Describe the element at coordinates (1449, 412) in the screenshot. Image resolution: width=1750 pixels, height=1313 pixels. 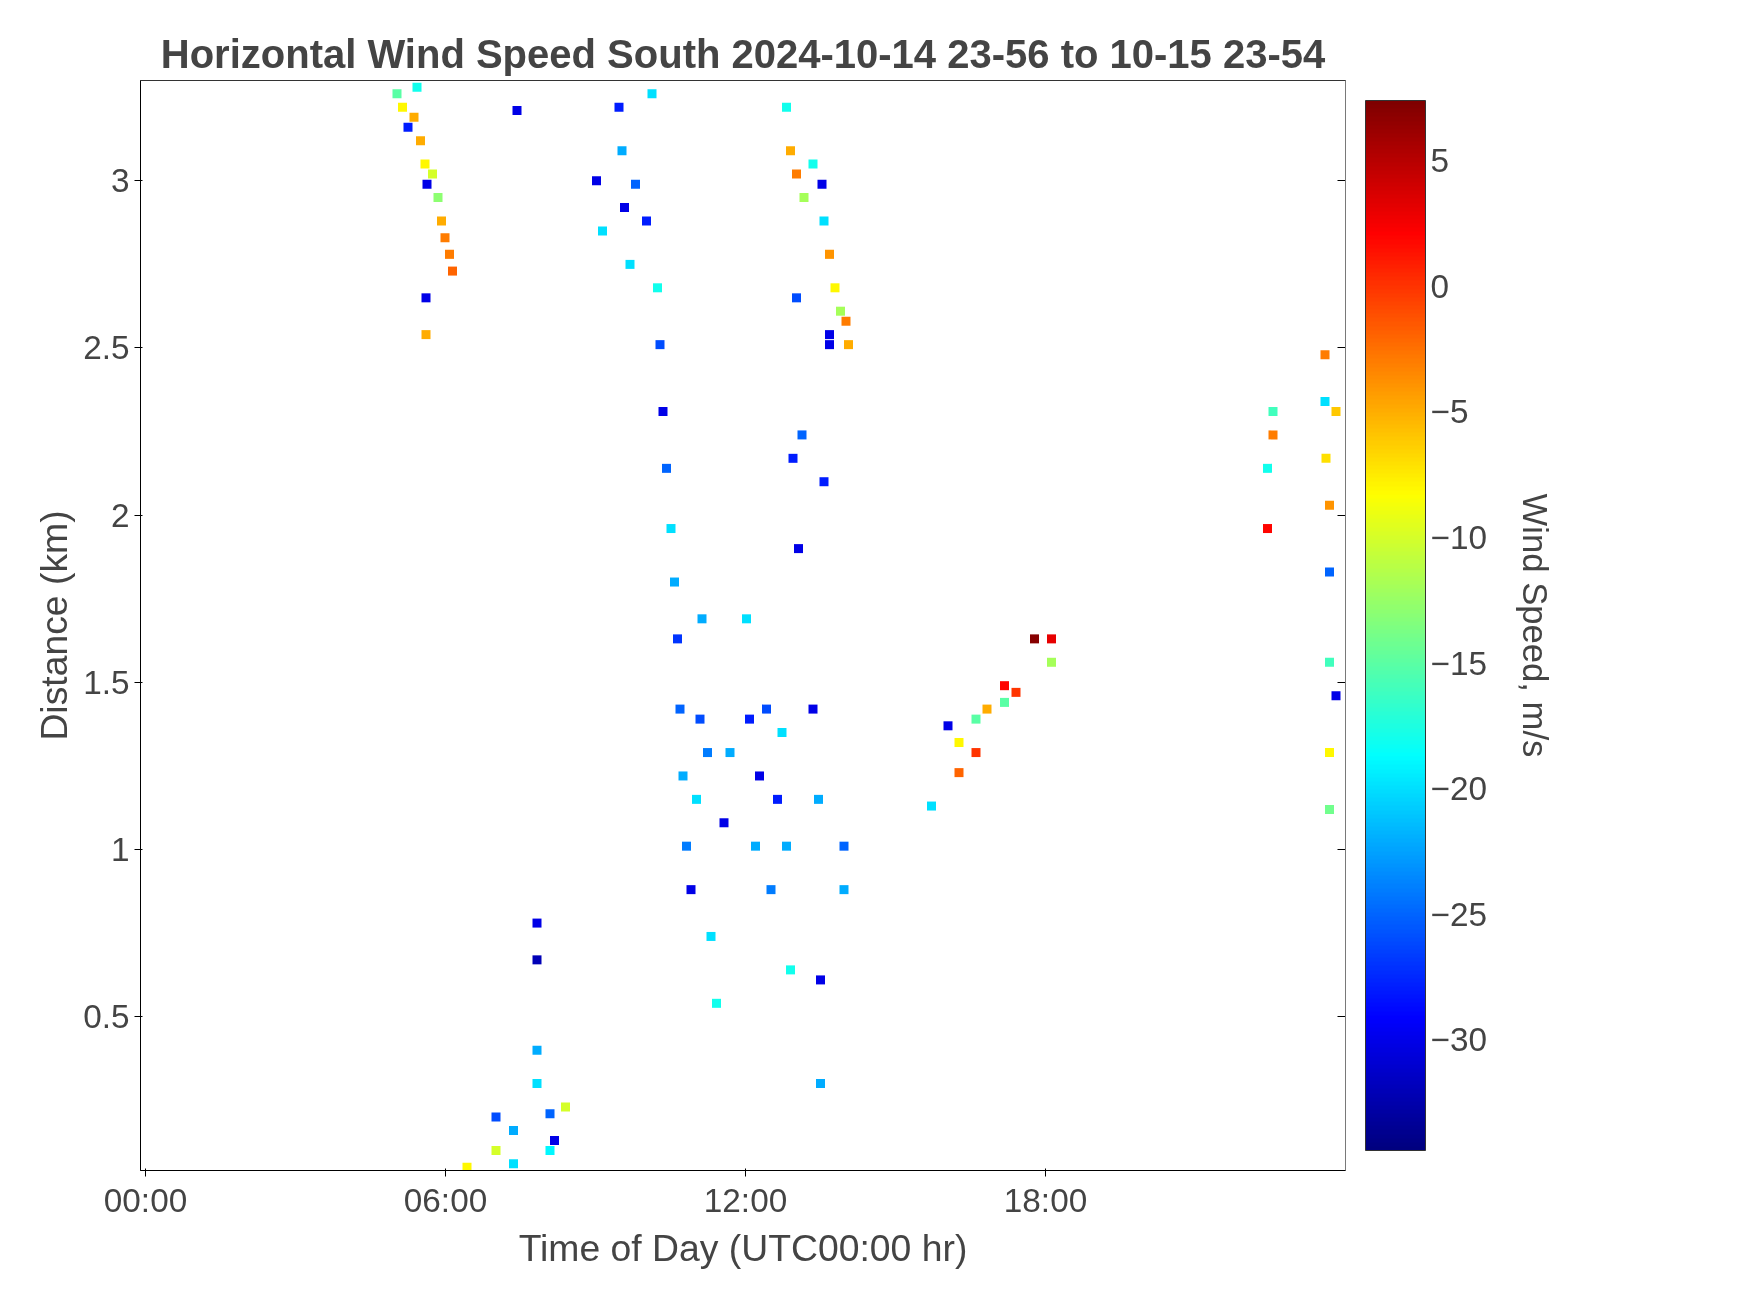
I see `color-bar-label: −5` at that location.